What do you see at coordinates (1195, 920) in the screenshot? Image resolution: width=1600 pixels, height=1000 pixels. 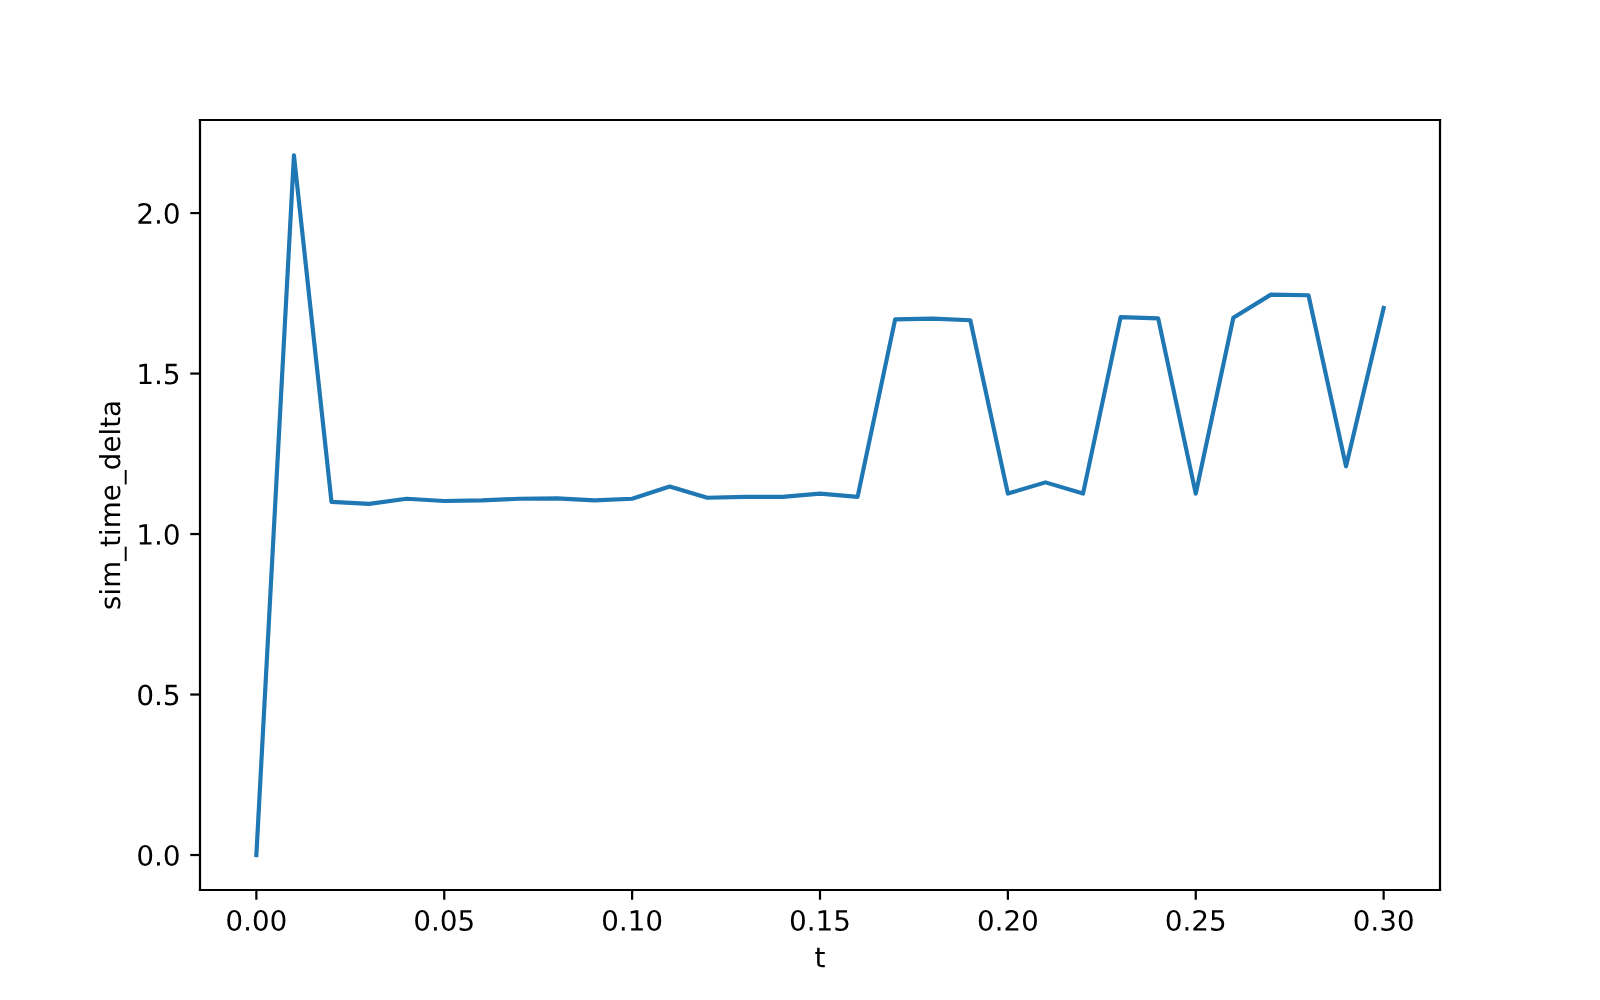 I see `x-tick-label: 0.25` at bounding box center [1195, 920].